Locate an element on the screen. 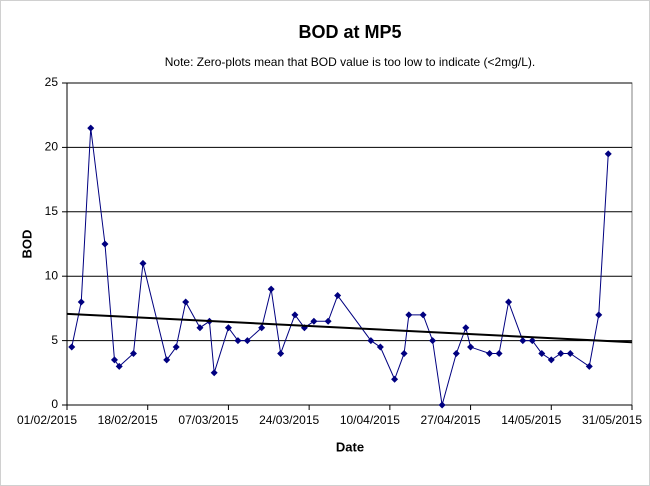  x-tick-label: 07/03/2015 is located at coordinates (208, 420).